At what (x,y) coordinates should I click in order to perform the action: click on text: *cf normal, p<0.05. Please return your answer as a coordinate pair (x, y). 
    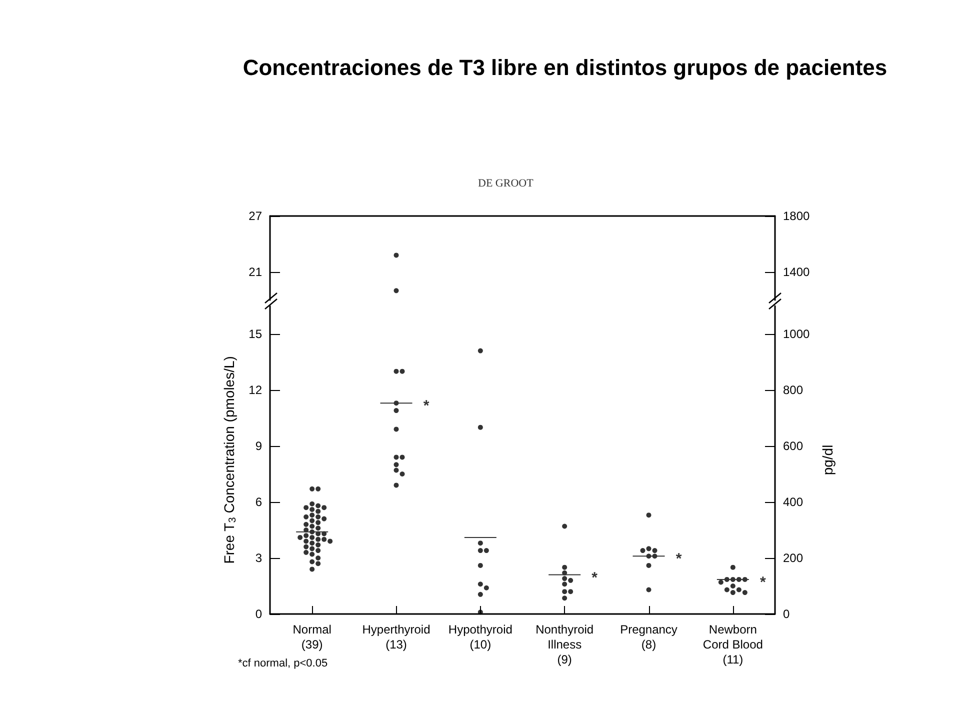
    Looking at the image, I should click on (283, 664).